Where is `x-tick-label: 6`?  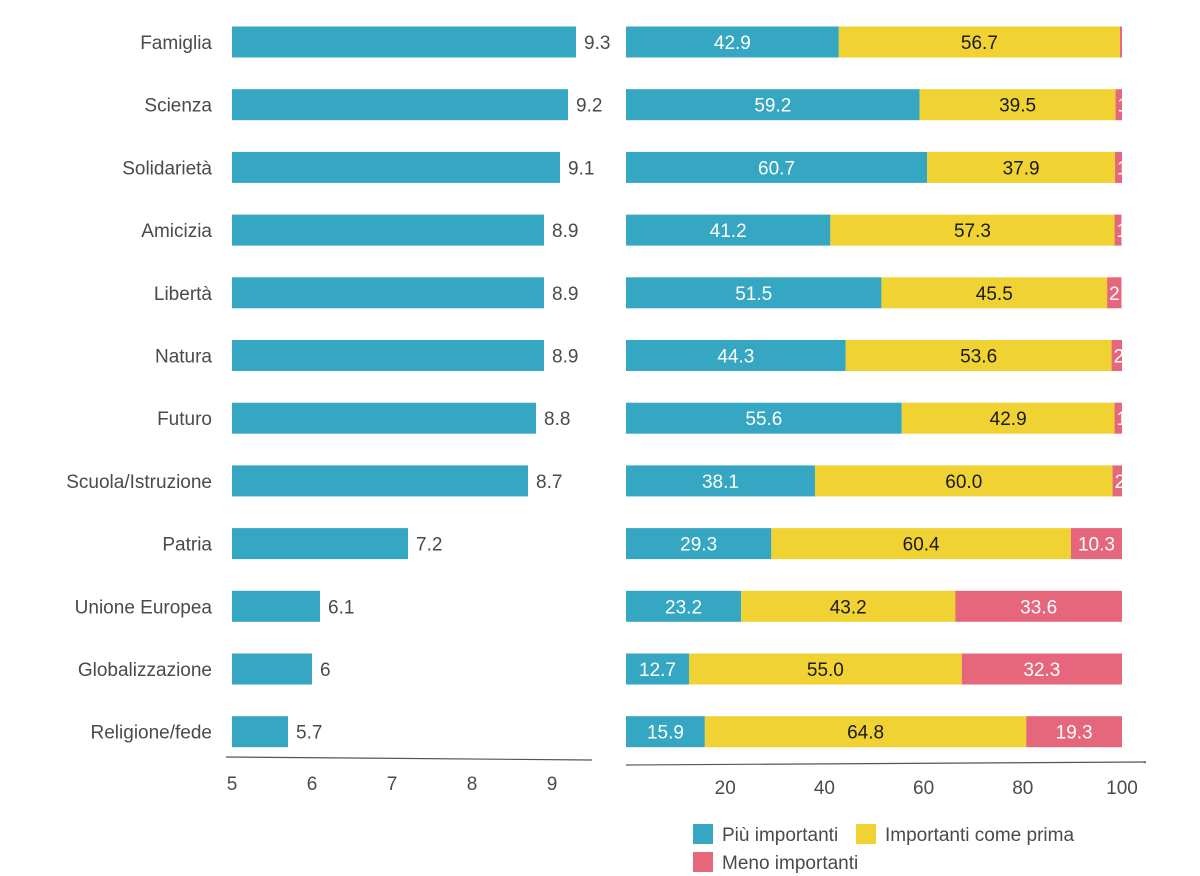
x-tick-label: 6 is located at coordinates (312, 784).